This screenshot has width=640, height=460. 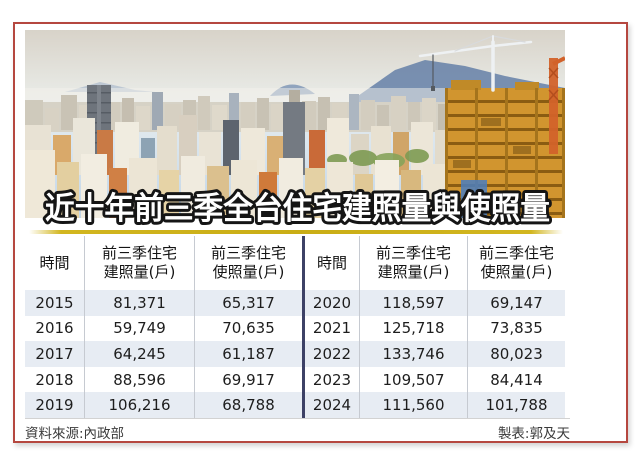 What do you see at coordinates (533, 433) in the screenshot?
I see `credit: 製表:郭及天` at bounding box center [533, 433].